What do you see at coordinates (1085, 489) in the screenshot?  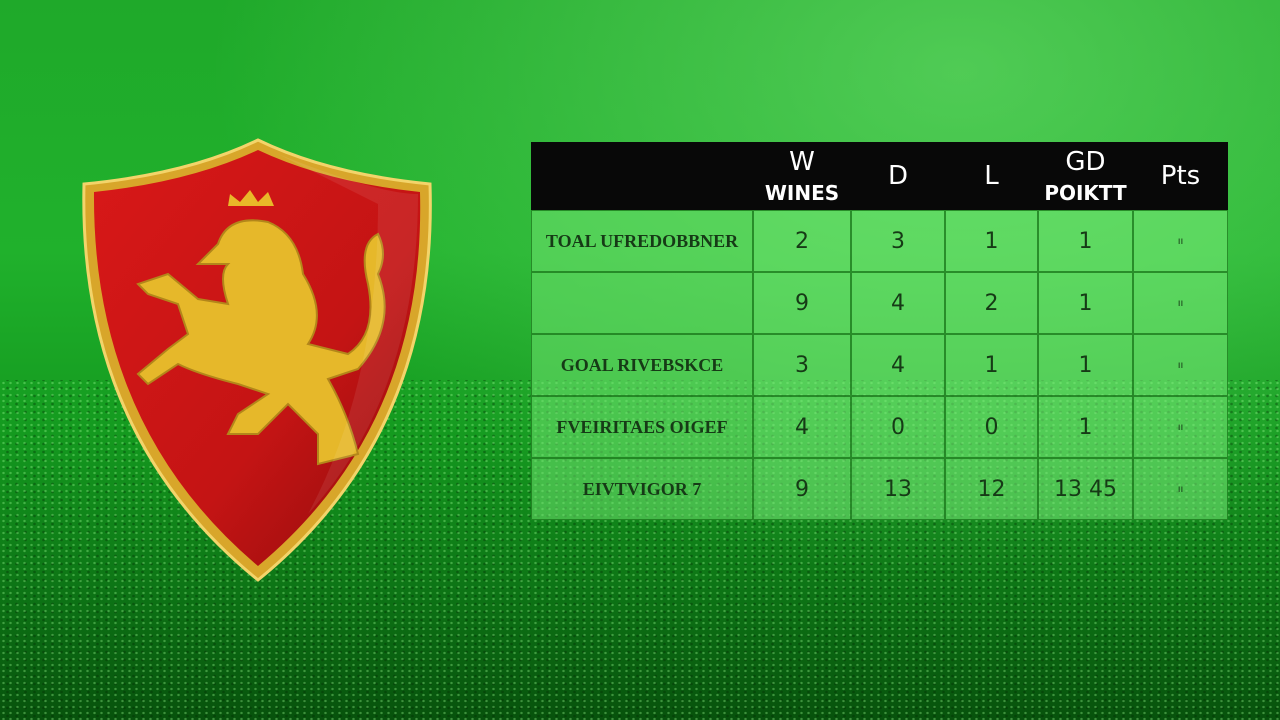 I see `stat-cell: 13 45` at bounding box center [1085, 489].